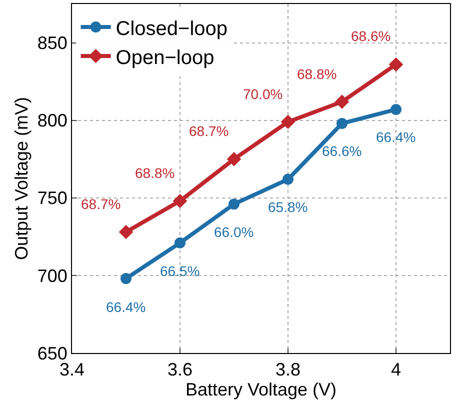 The width and height of the screenshot is (458, 409). Describe the element at coordinates (180, 370) in the screenshot. I see `x-tick-label: 3.6` at that location.